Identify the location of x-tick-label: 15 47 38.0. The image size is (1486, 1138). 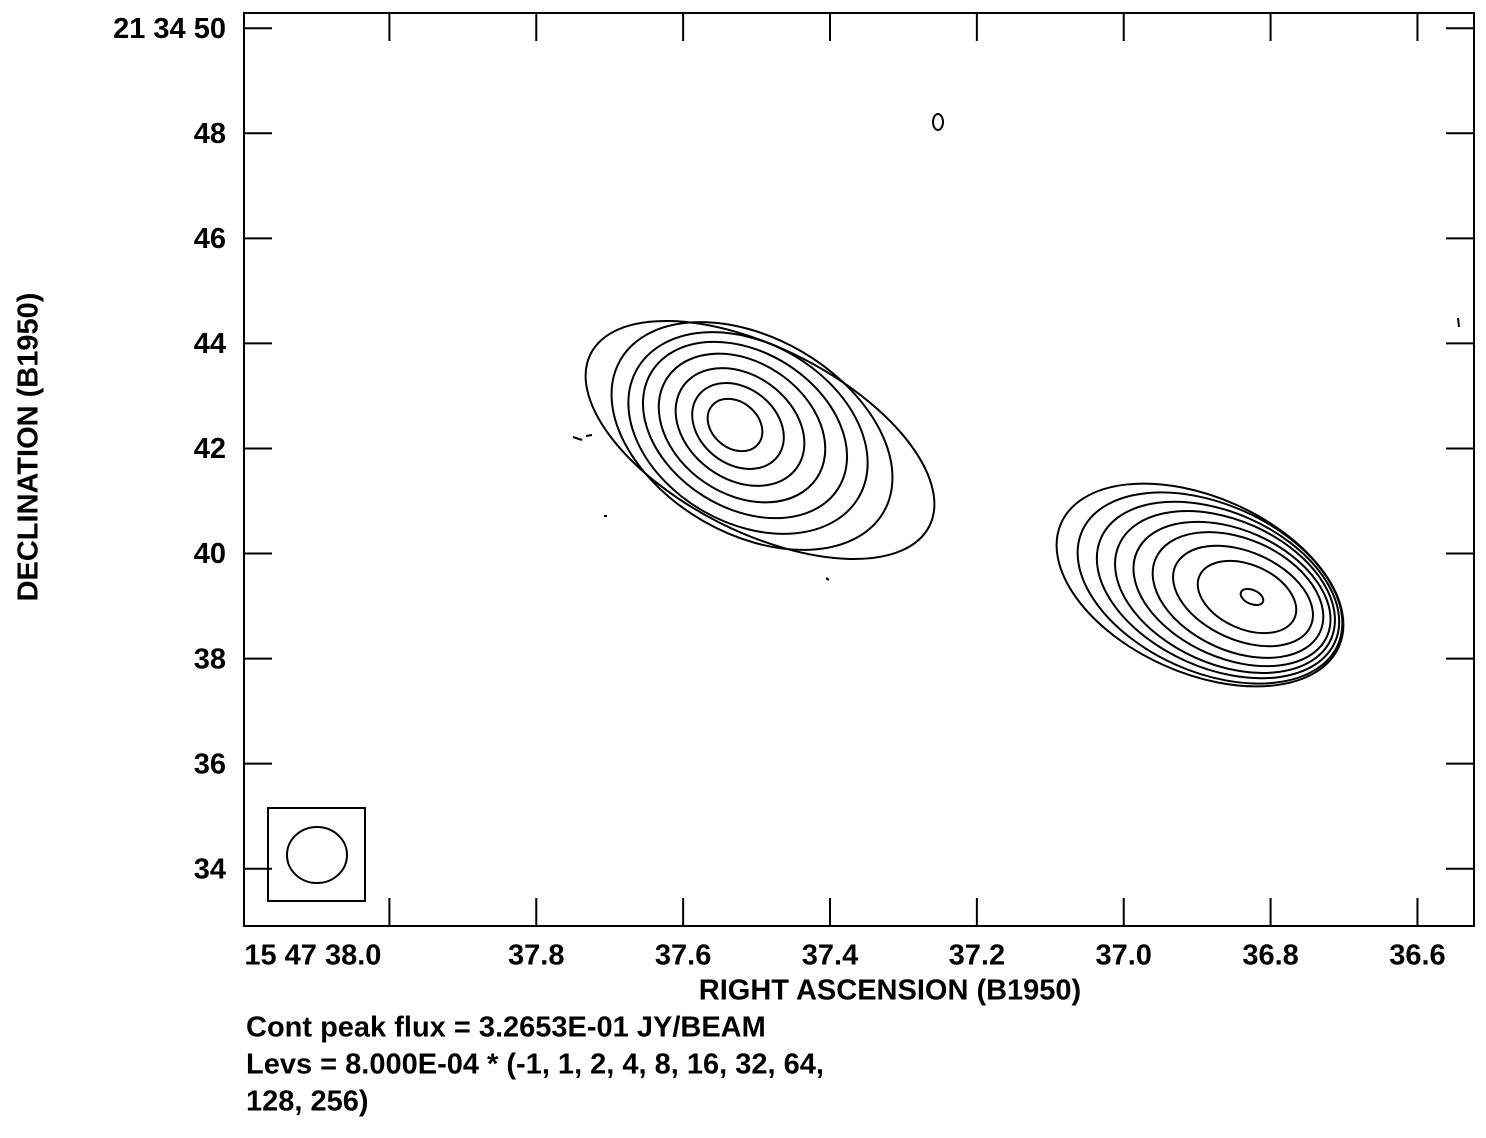
(312, 956).